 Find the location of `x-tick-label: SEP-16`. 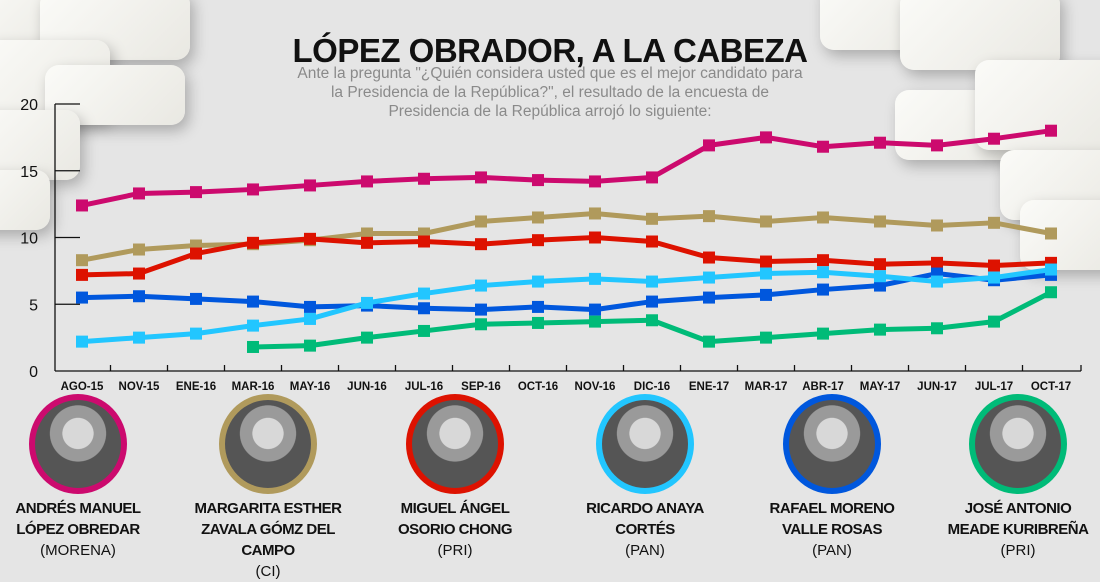

x-tick-label: SEP-16 is located at coordinates (481, 387).